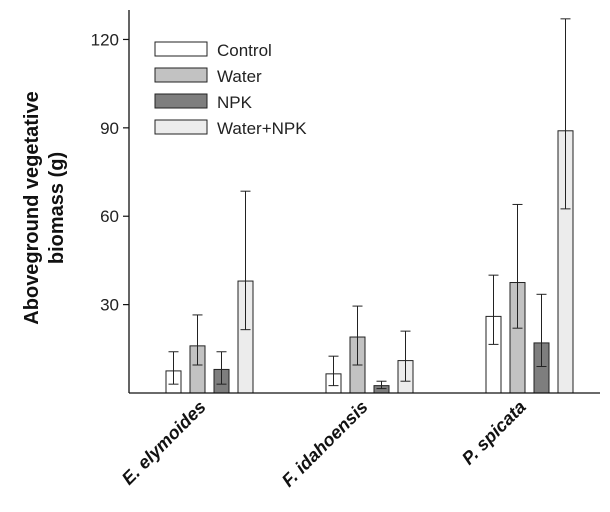 This screenshot has height=512, width=610. Describe the element at coordinates (32, 207) in the screenshot. I see `y-axis-title-line-1: Aboveground vegetative` at that location.